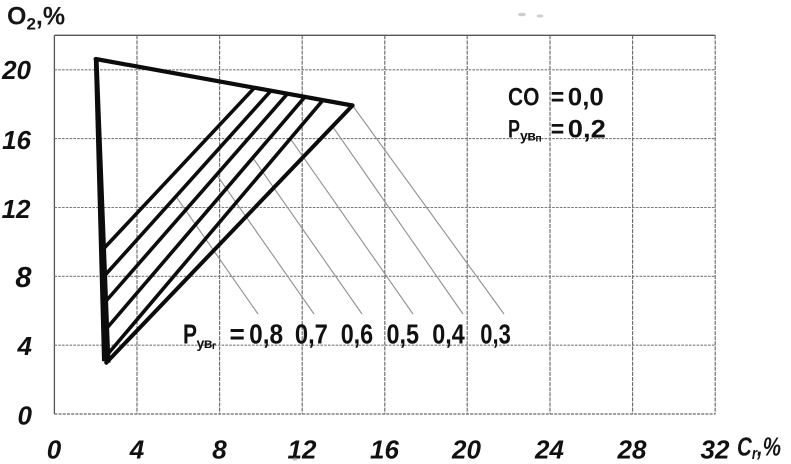  What do you see at coordinates (549, 449) in the screenshot?
I see `svg-text: 24` at bounding box center [549, 449].